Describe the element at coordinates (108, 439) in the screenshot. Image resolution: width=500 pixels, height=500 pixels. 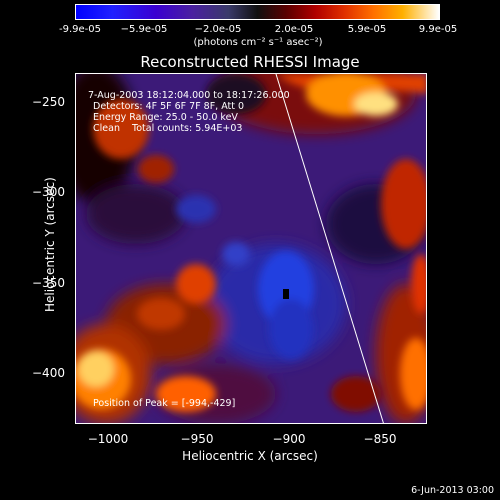
I see `x-tick: −1000` at that location.